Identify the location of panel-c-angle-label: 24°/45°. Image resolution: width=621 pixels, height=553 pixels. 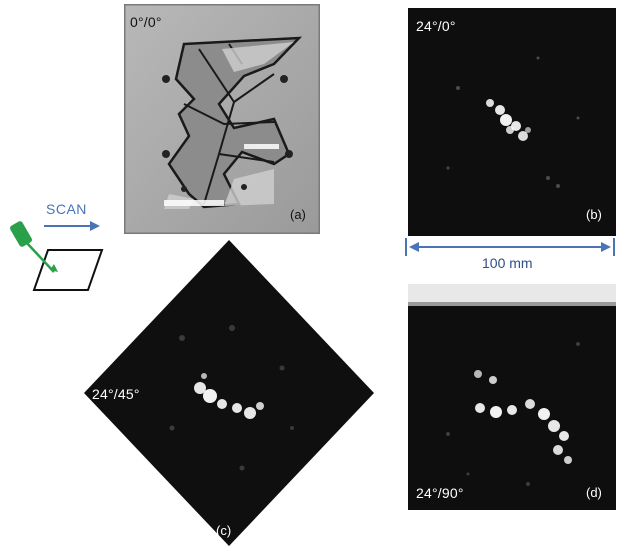
(116, 394).